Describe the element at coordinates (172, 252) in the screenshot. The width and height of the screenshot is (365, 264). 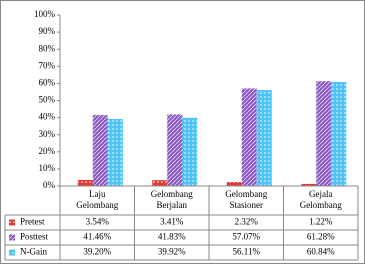
I see `table-value: 39.92%` at that location.